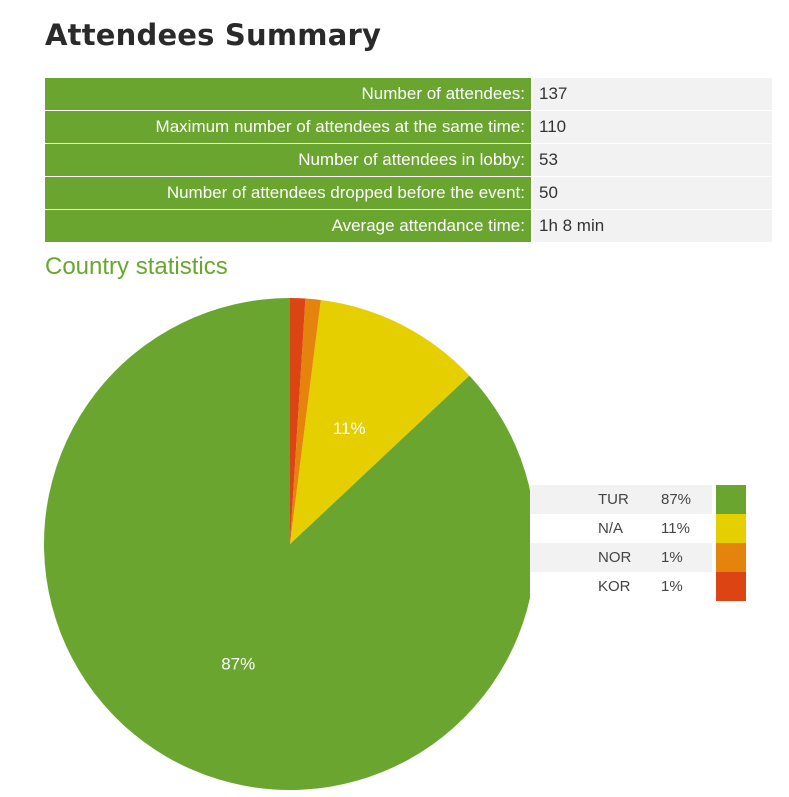  Describe the element at coordinates (614, 586) in the screenshot. I see `legend-code: KOR` at that location.